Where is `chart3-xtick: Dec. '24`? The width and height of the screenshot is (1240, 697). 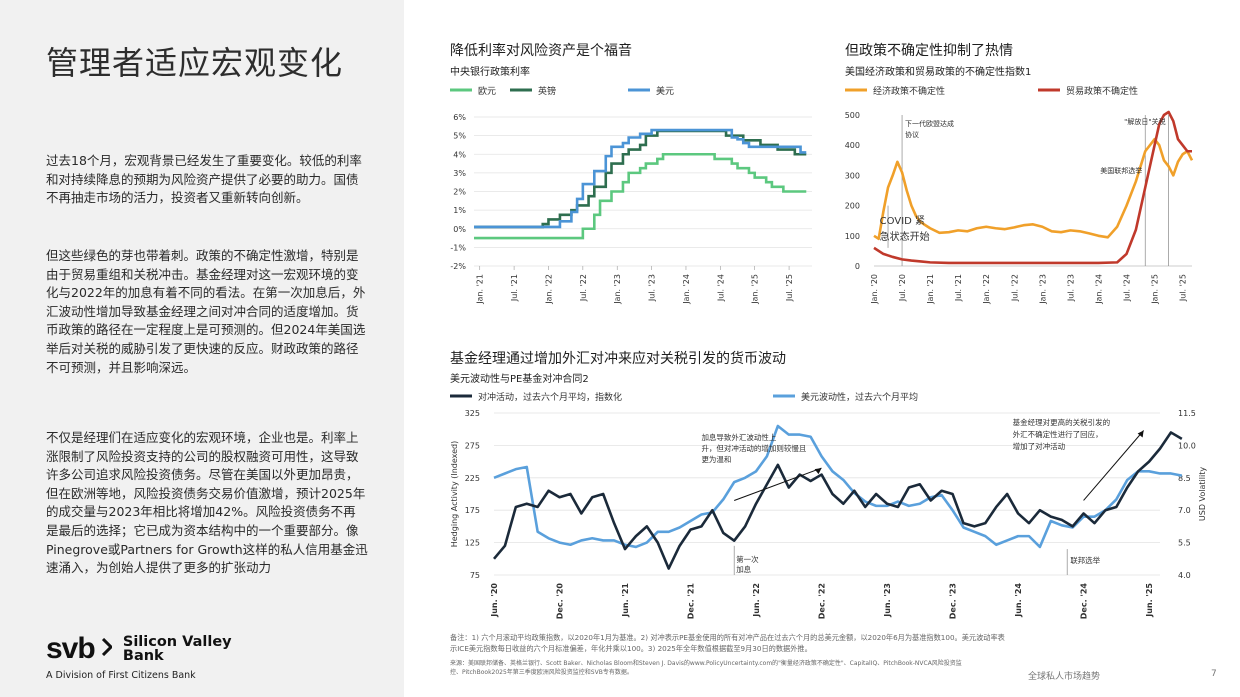
chart3-xtick: Dec. '24 is located at coordinates (1084, 601).